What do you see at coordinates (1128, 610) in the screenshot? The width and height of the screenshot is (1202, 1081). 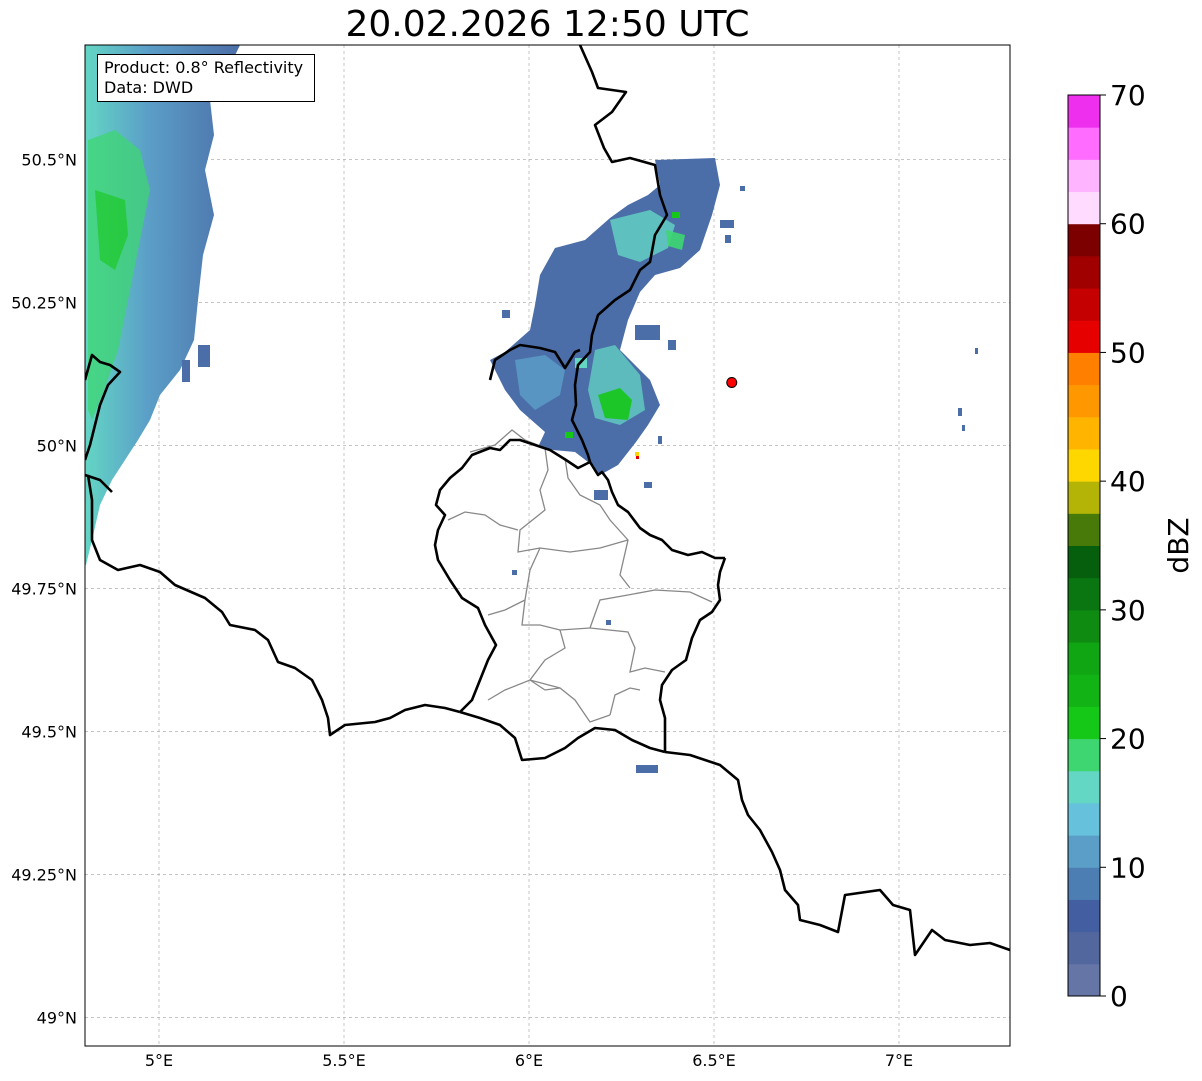 I see `colorbar-tick-label: 30` at bounding box center [1128, 610].